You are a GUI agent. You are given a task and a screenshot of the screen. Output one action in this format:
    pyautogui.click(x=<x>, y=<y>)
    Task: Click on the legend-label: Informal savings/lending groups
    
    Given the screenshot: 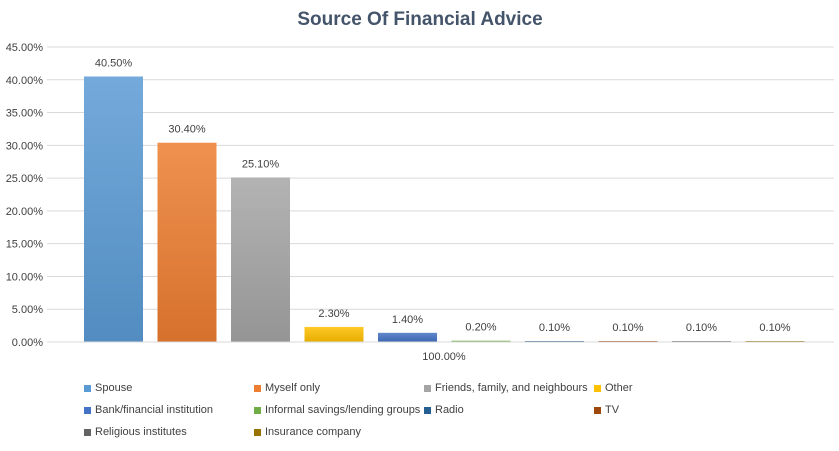 What is the action you would take?
    pyautogui.click(x=343, y=410)
    